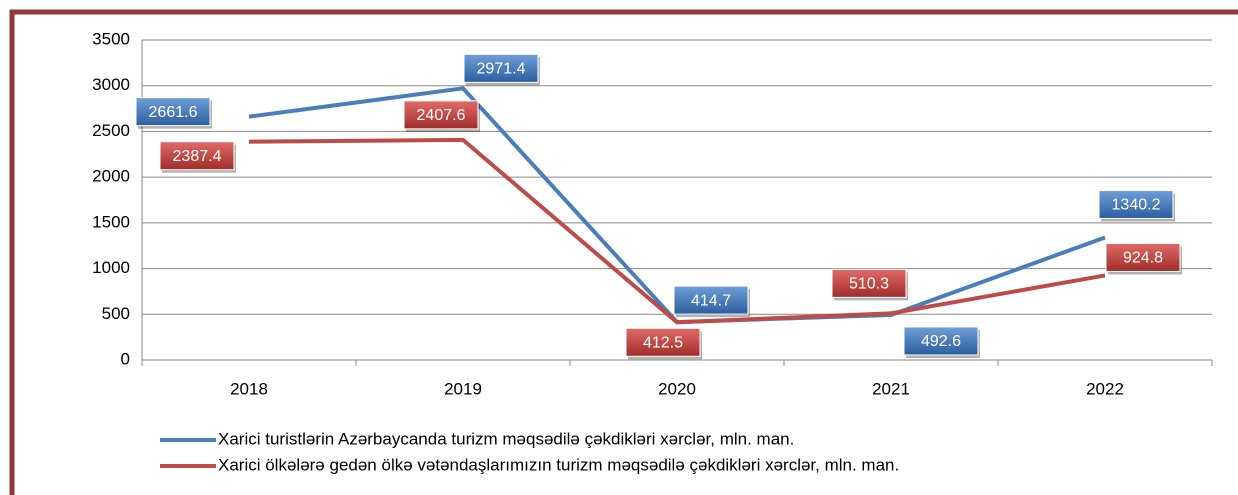 This screenshot has height=495, width=1238. I want to click on x-tick-label: 2020, so click(677, 388).